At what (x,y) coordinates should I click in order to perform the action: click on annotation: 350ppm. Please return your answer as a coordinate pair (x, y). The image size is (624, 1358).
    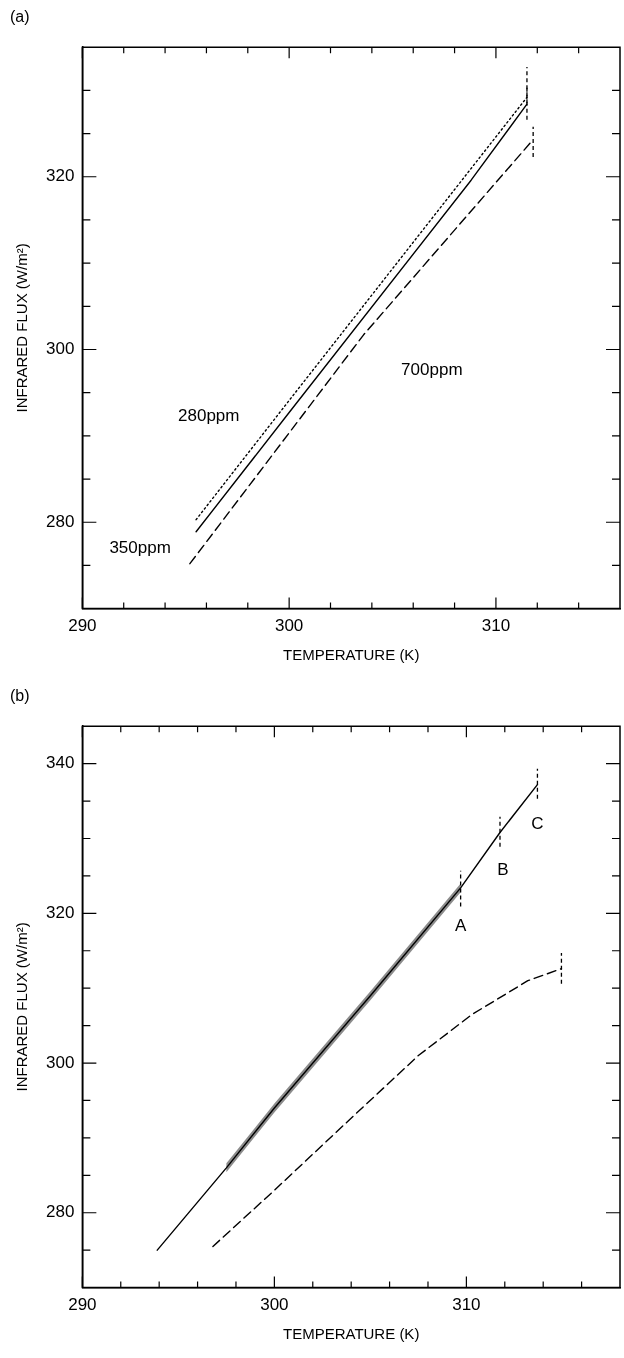
    Looking at the image, I should click on (140, 548).